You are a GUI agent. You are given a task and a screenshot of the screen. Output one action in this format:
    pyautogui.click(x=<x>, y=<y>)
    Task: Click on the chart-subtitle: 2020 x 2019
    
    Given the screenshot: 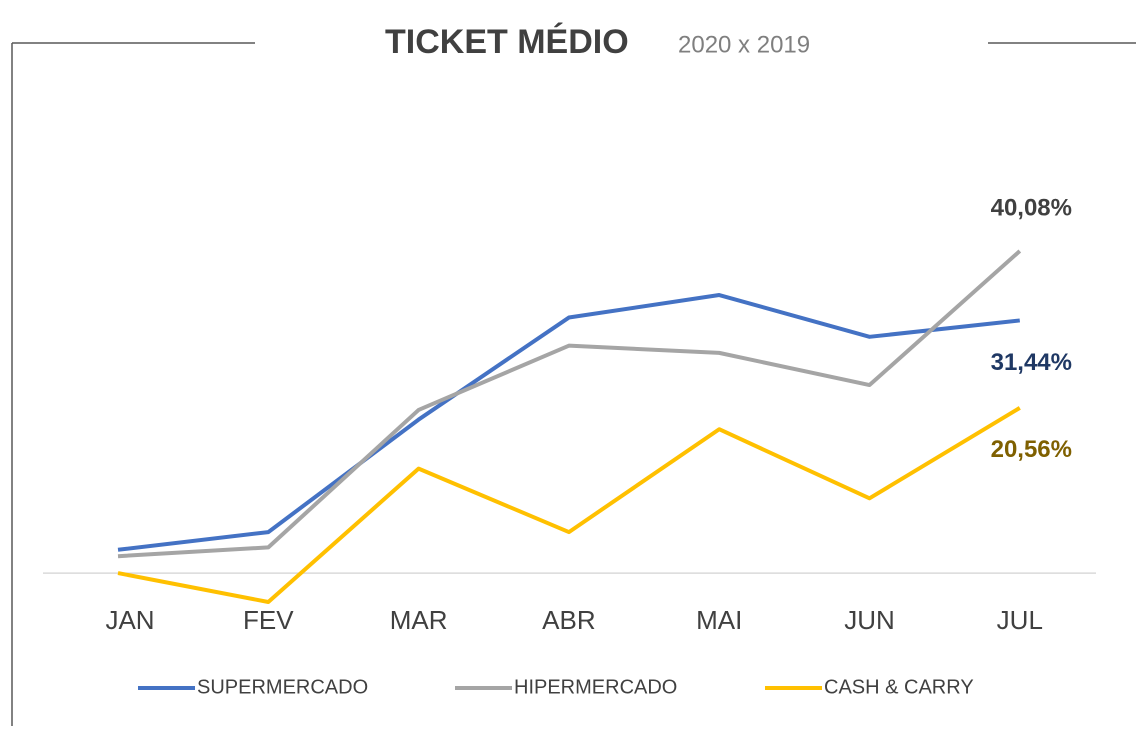 What is the action you would take?
    pyautogui.click(x=744, y=44)
    